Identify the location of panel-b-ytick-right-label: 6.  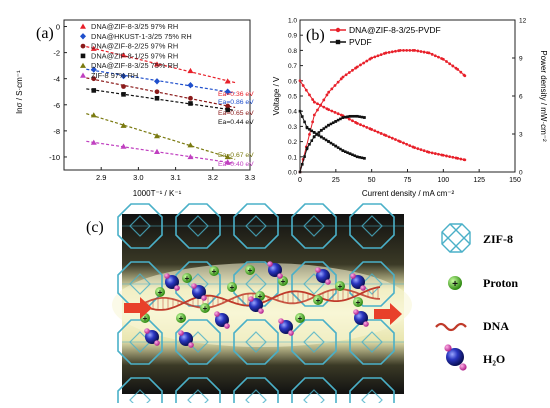
(521, 97).